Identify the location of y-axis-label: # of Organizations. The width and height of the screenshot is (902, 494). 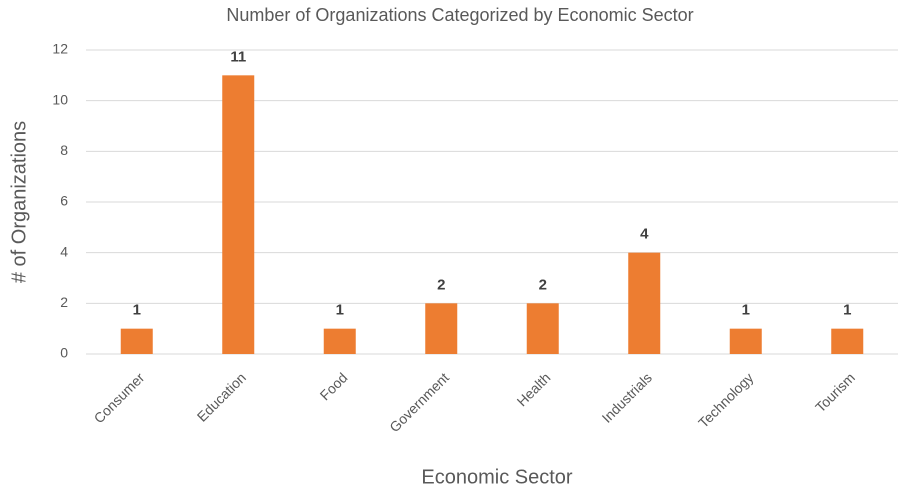
(19, 202).